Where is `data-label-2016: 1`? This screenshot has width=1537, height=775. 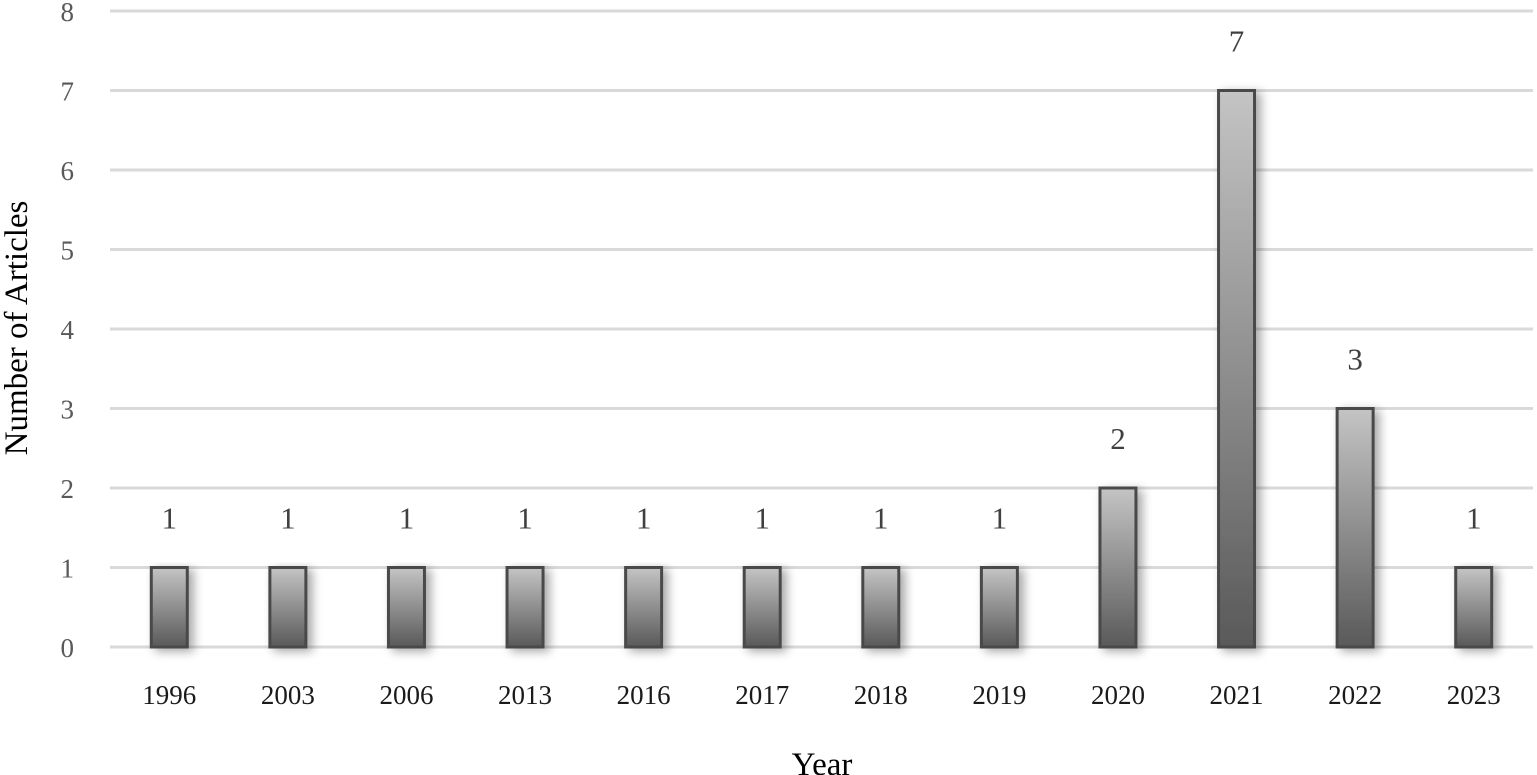
data-label-2016: 1 is located at coordinates (644, 518).